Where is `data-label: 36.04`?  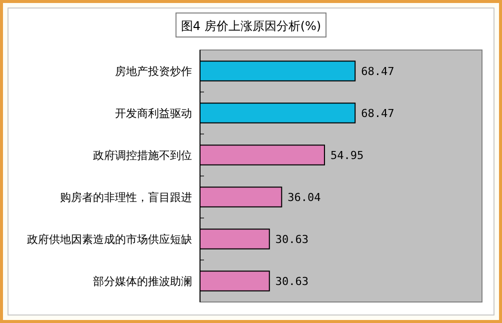
data-label: 36.04 is located at coordinates (305, 197).